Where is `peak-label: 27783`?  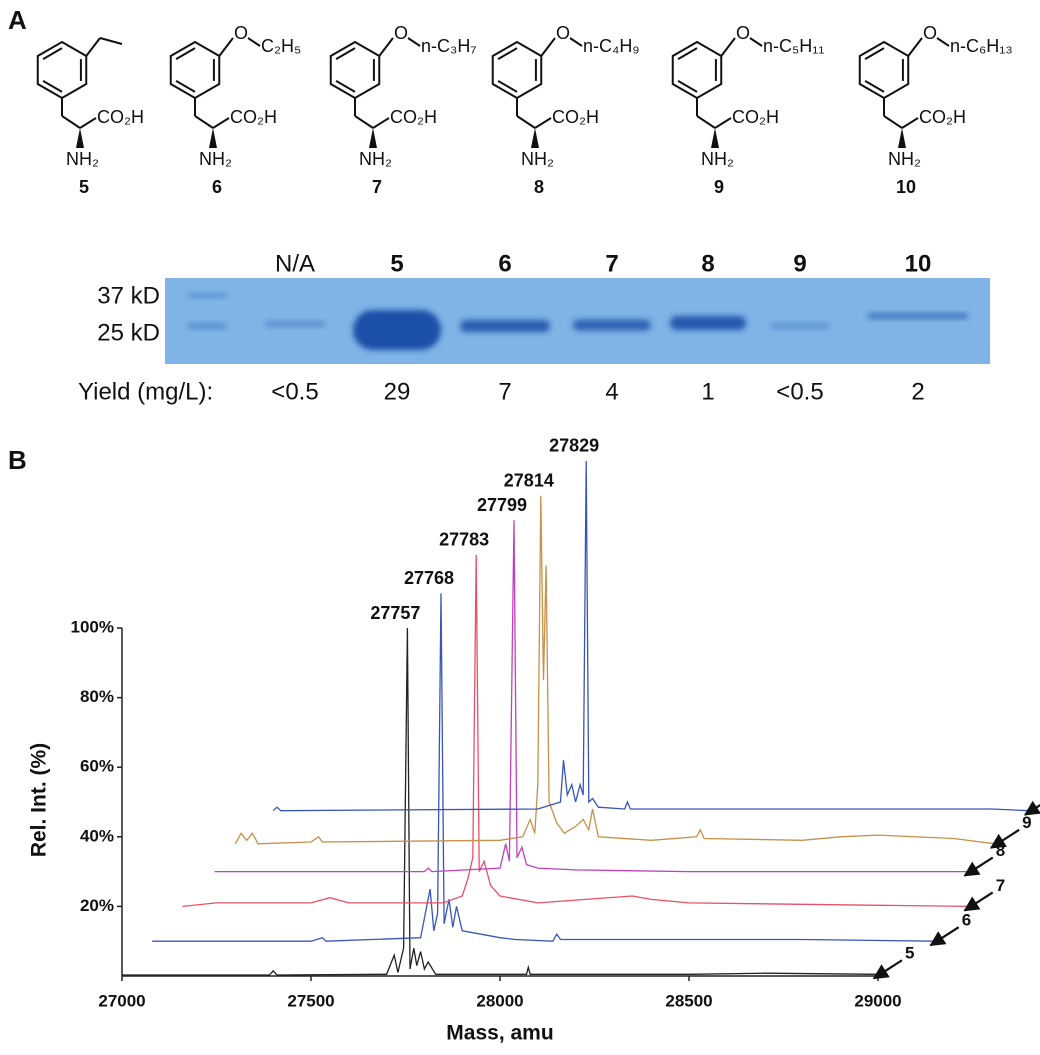
peak-label: 27783 is located at coordinates (464, 540).